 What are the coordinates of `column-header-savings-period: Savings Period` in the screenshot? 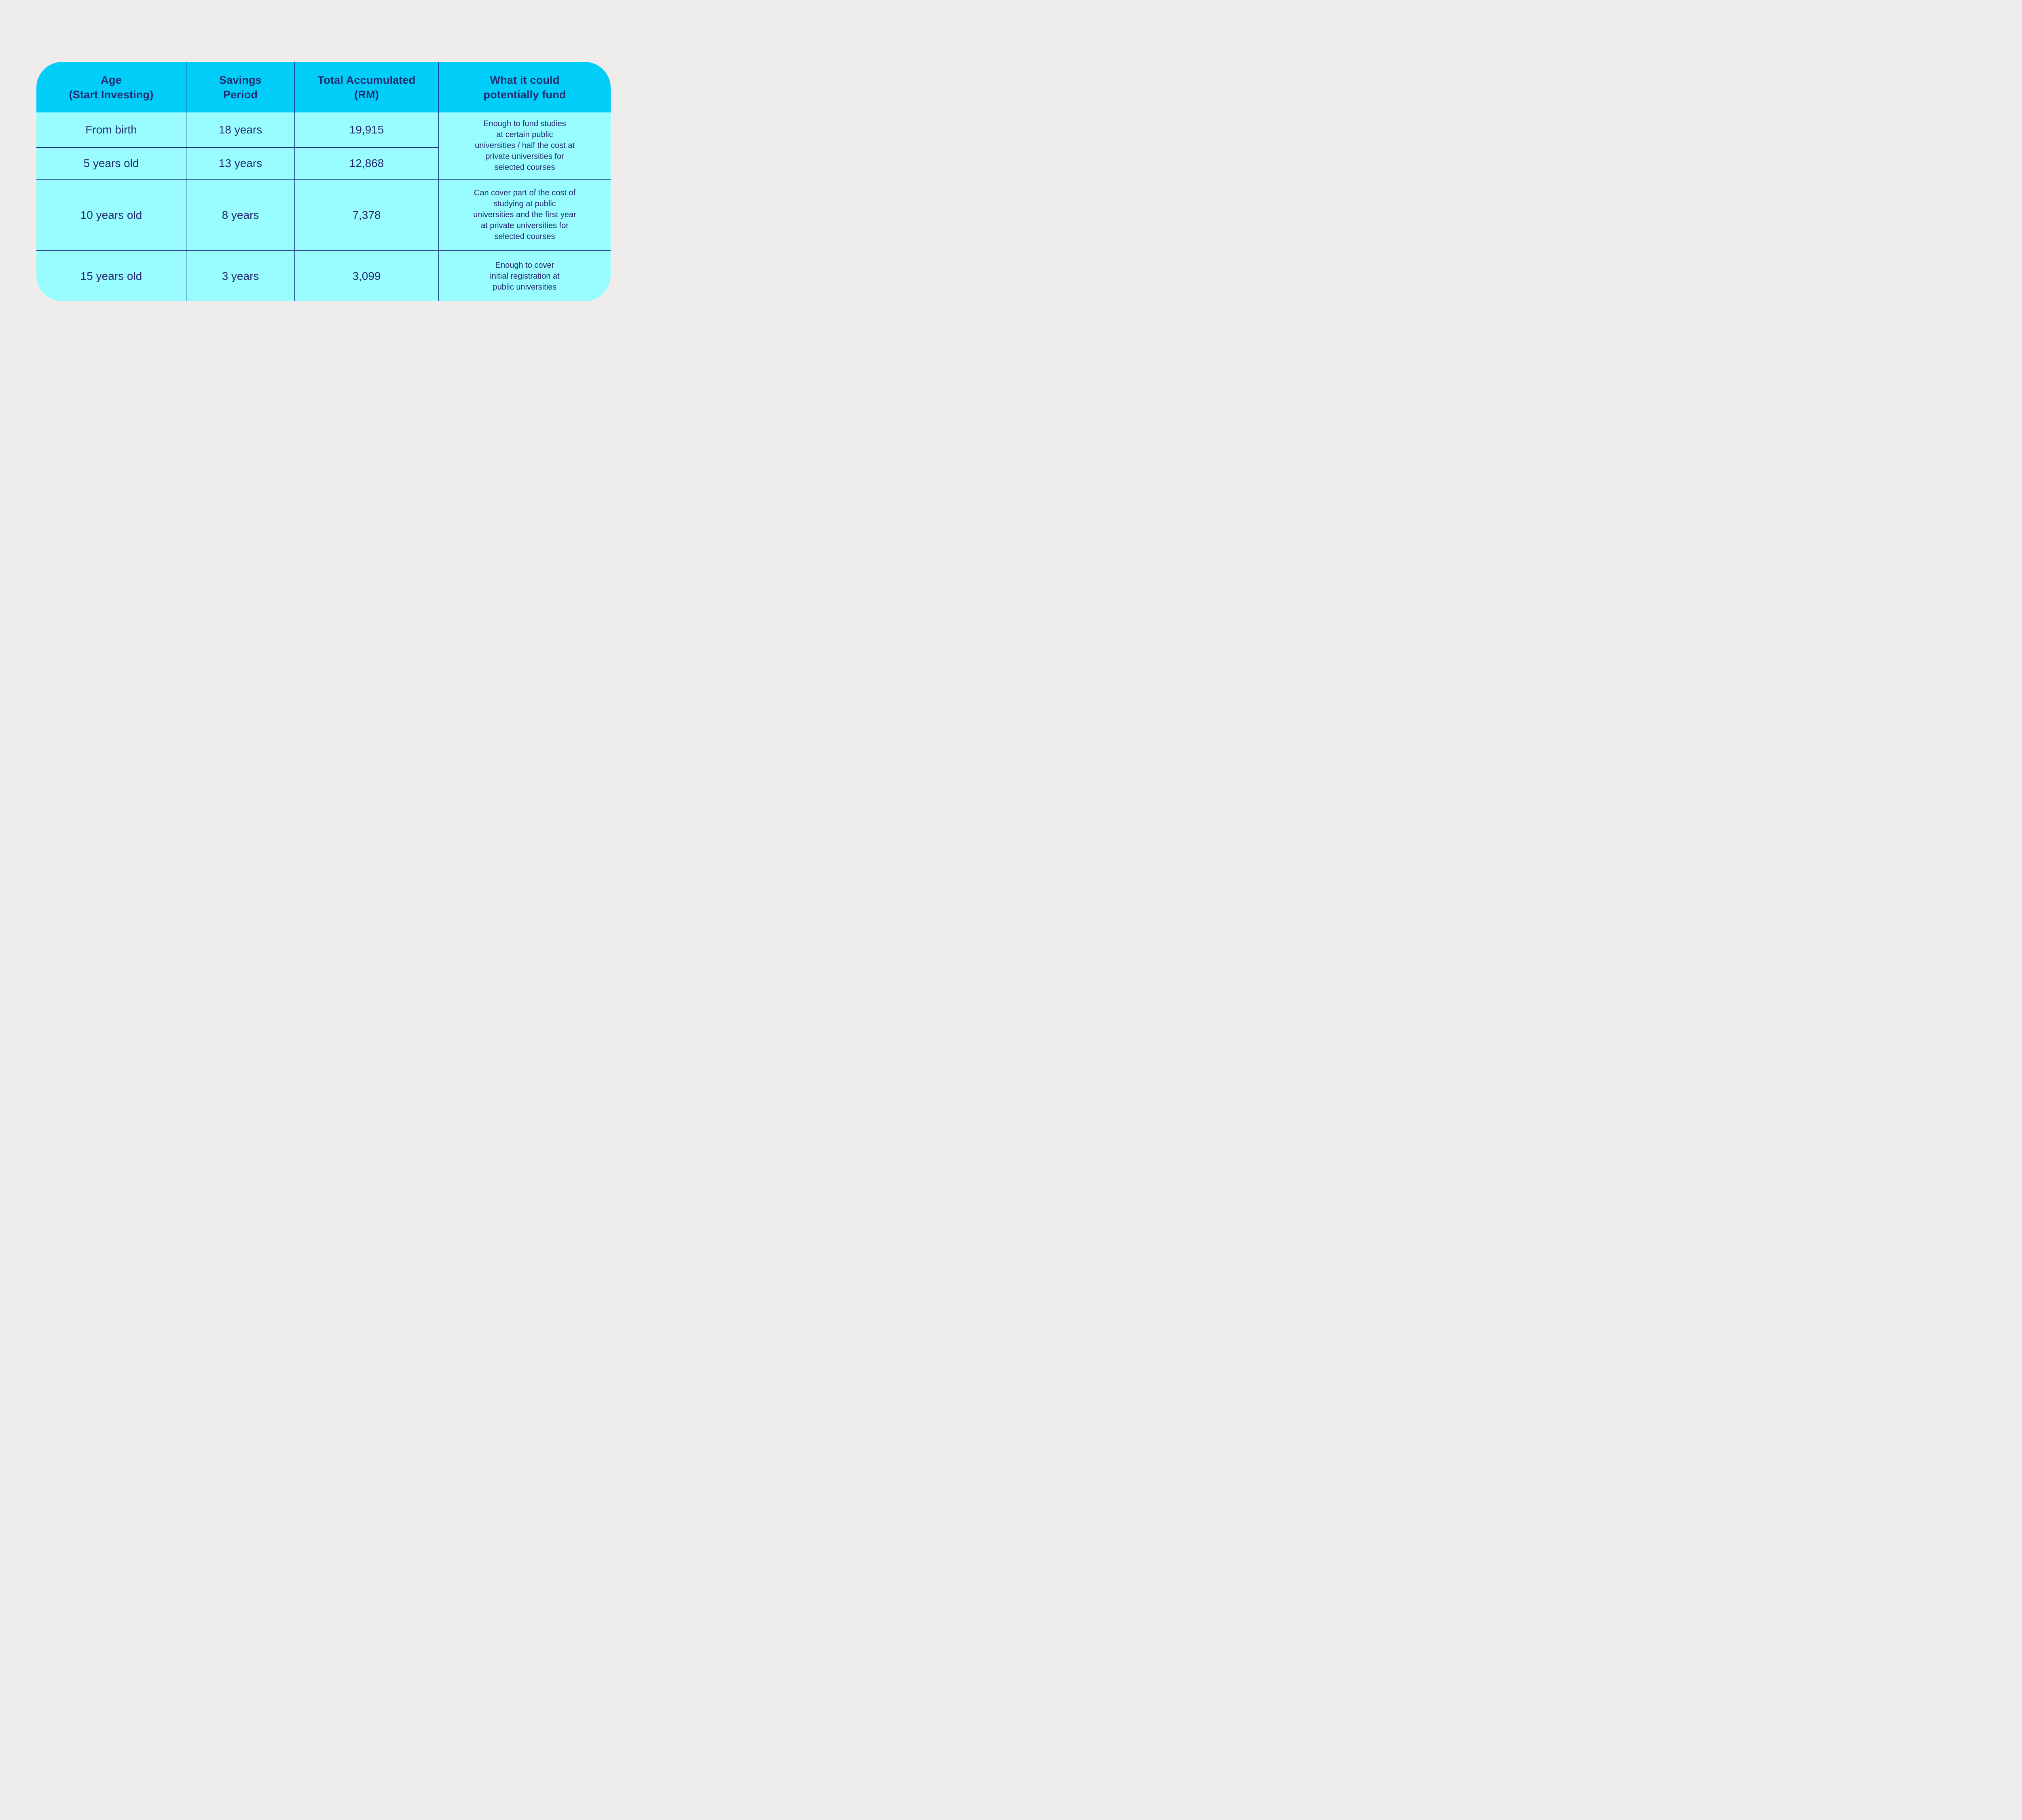 It's located at (240, 87).